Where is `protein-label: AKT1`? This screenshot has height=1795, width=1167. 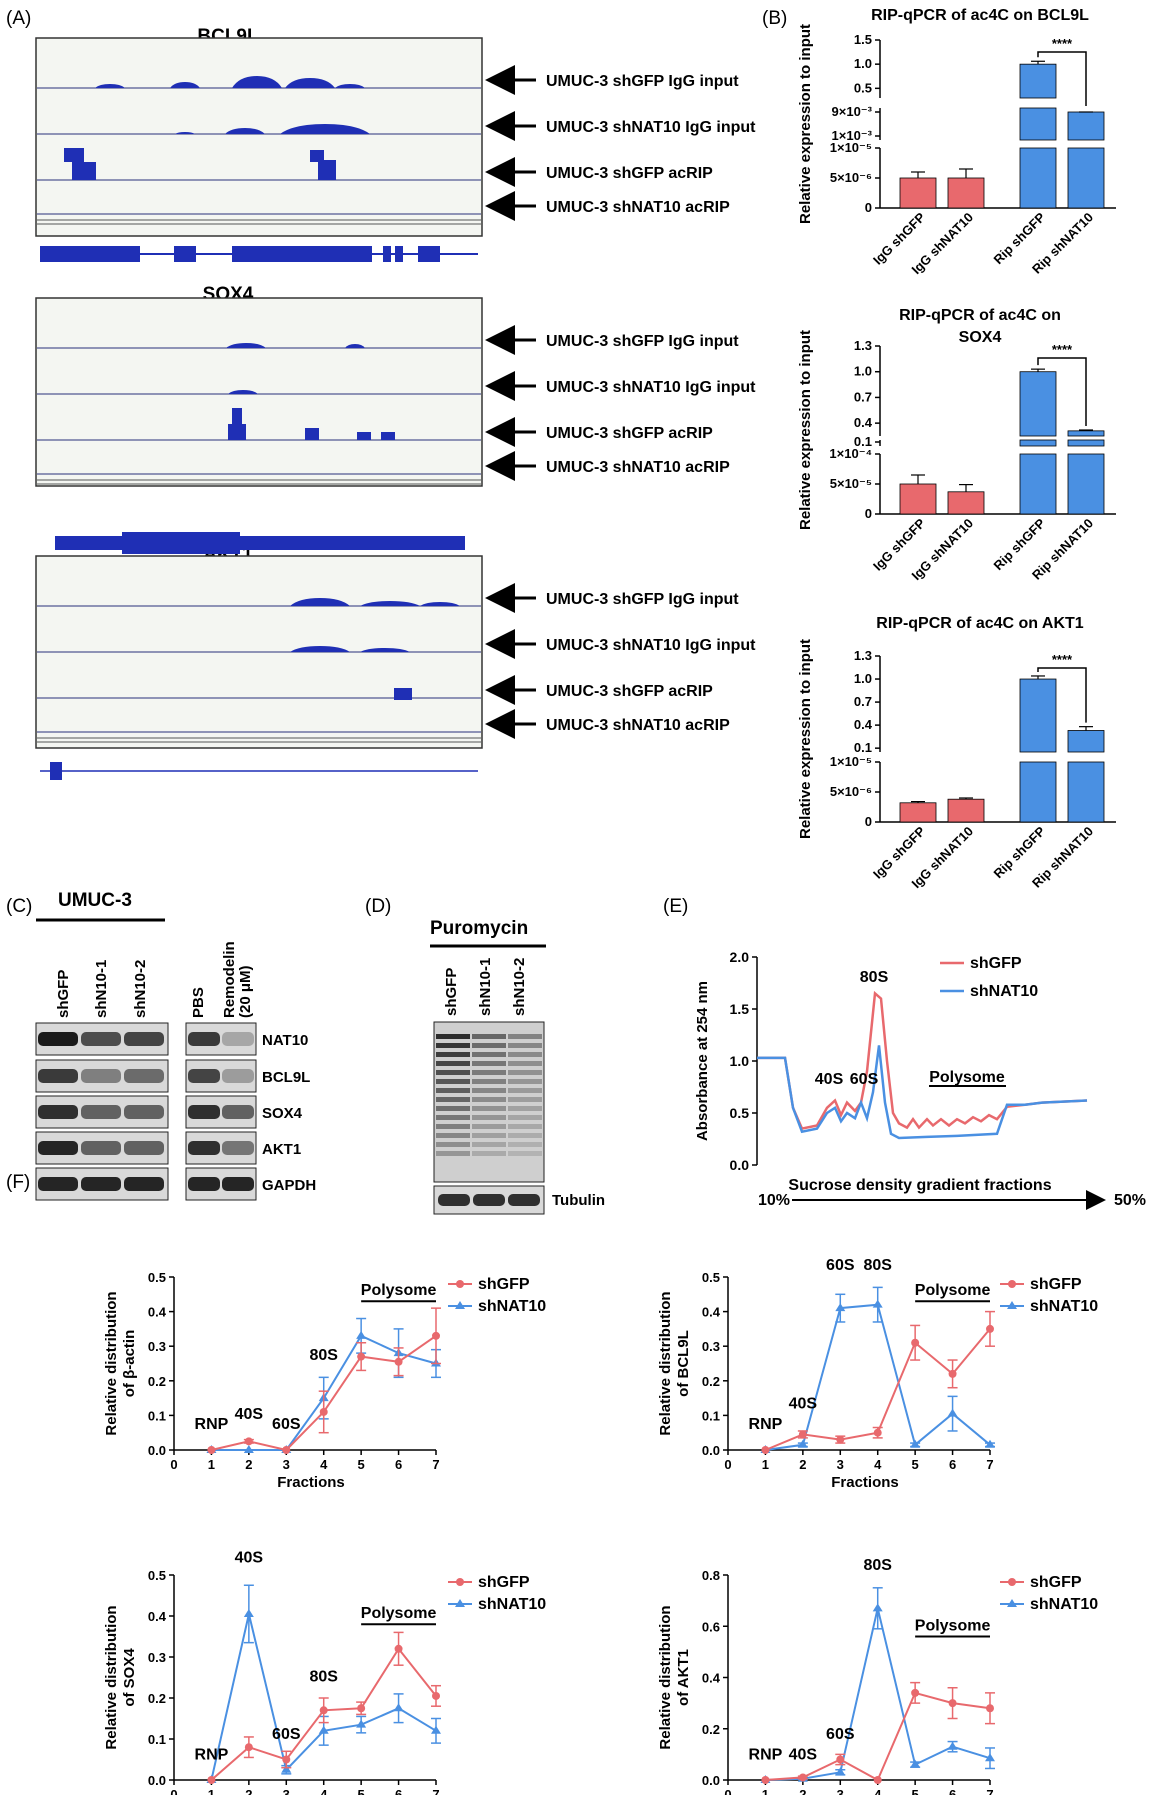
protein-label: AKT1 is located at coordinates (281, 1149).